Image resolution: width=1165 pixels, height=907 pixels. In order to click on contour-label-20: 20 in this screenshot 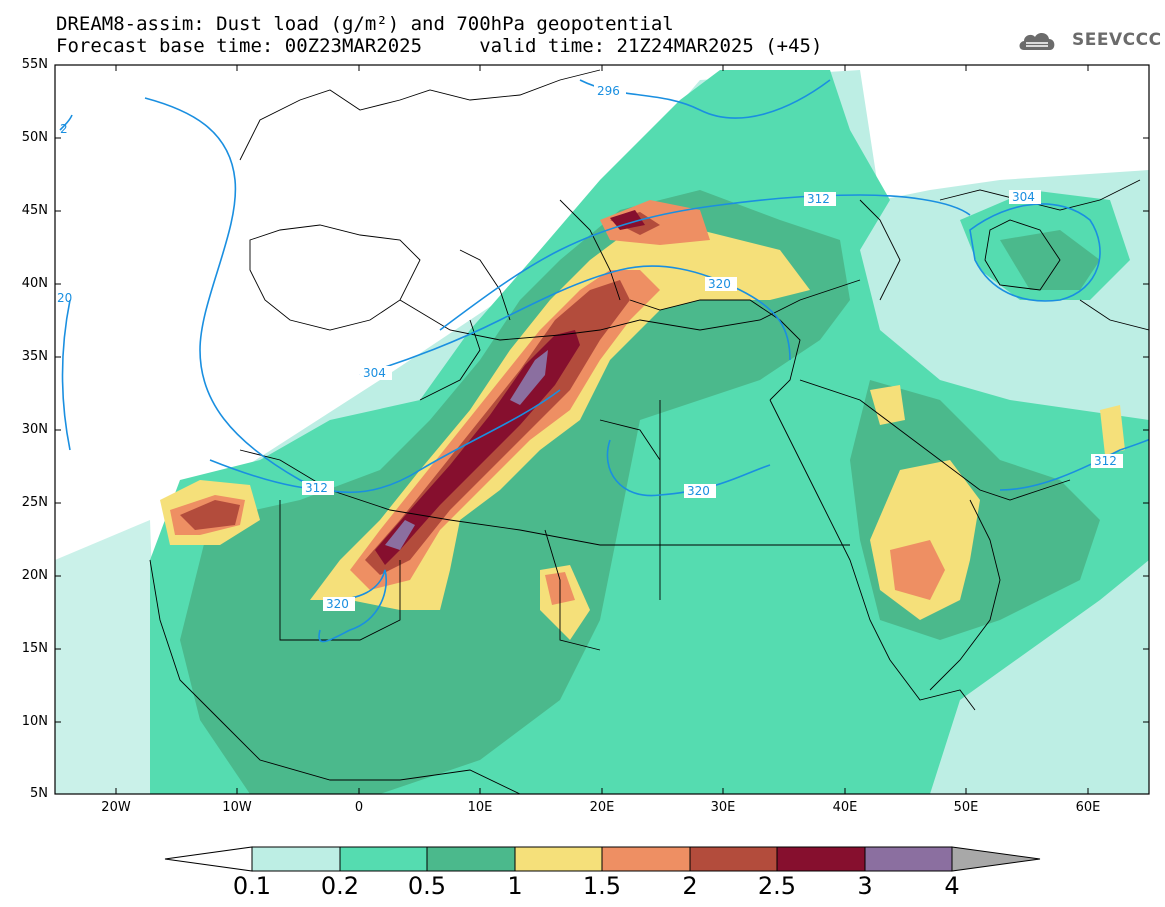, I will do `click(64, 298)`.